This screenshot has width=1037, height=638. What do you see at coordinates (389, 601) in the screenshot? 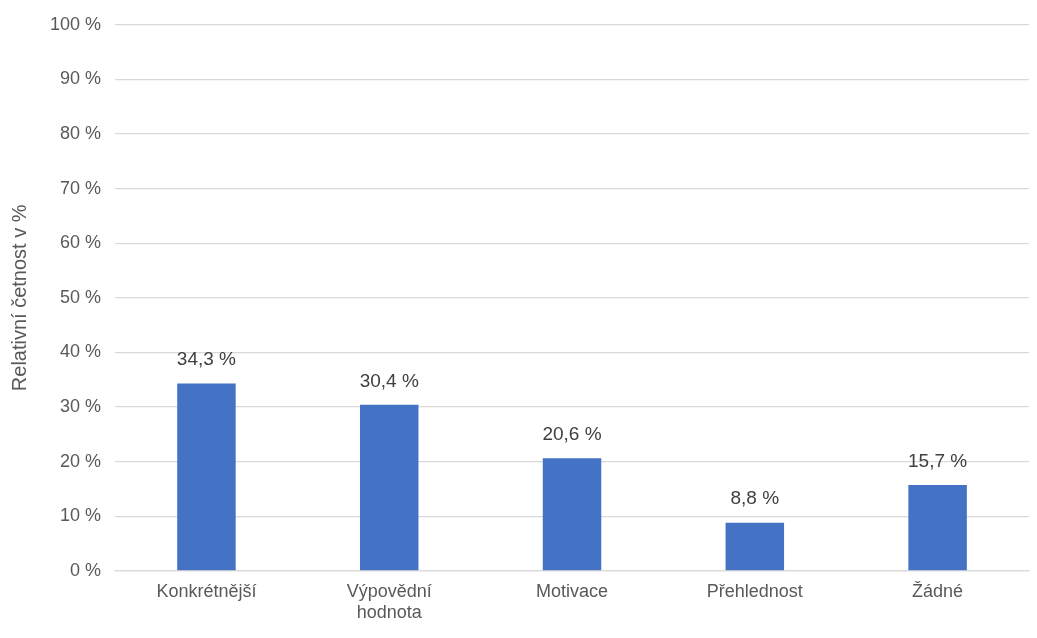
I see `x-tick-label: Výpovědní hodnota` at bounding box center [389, 601].